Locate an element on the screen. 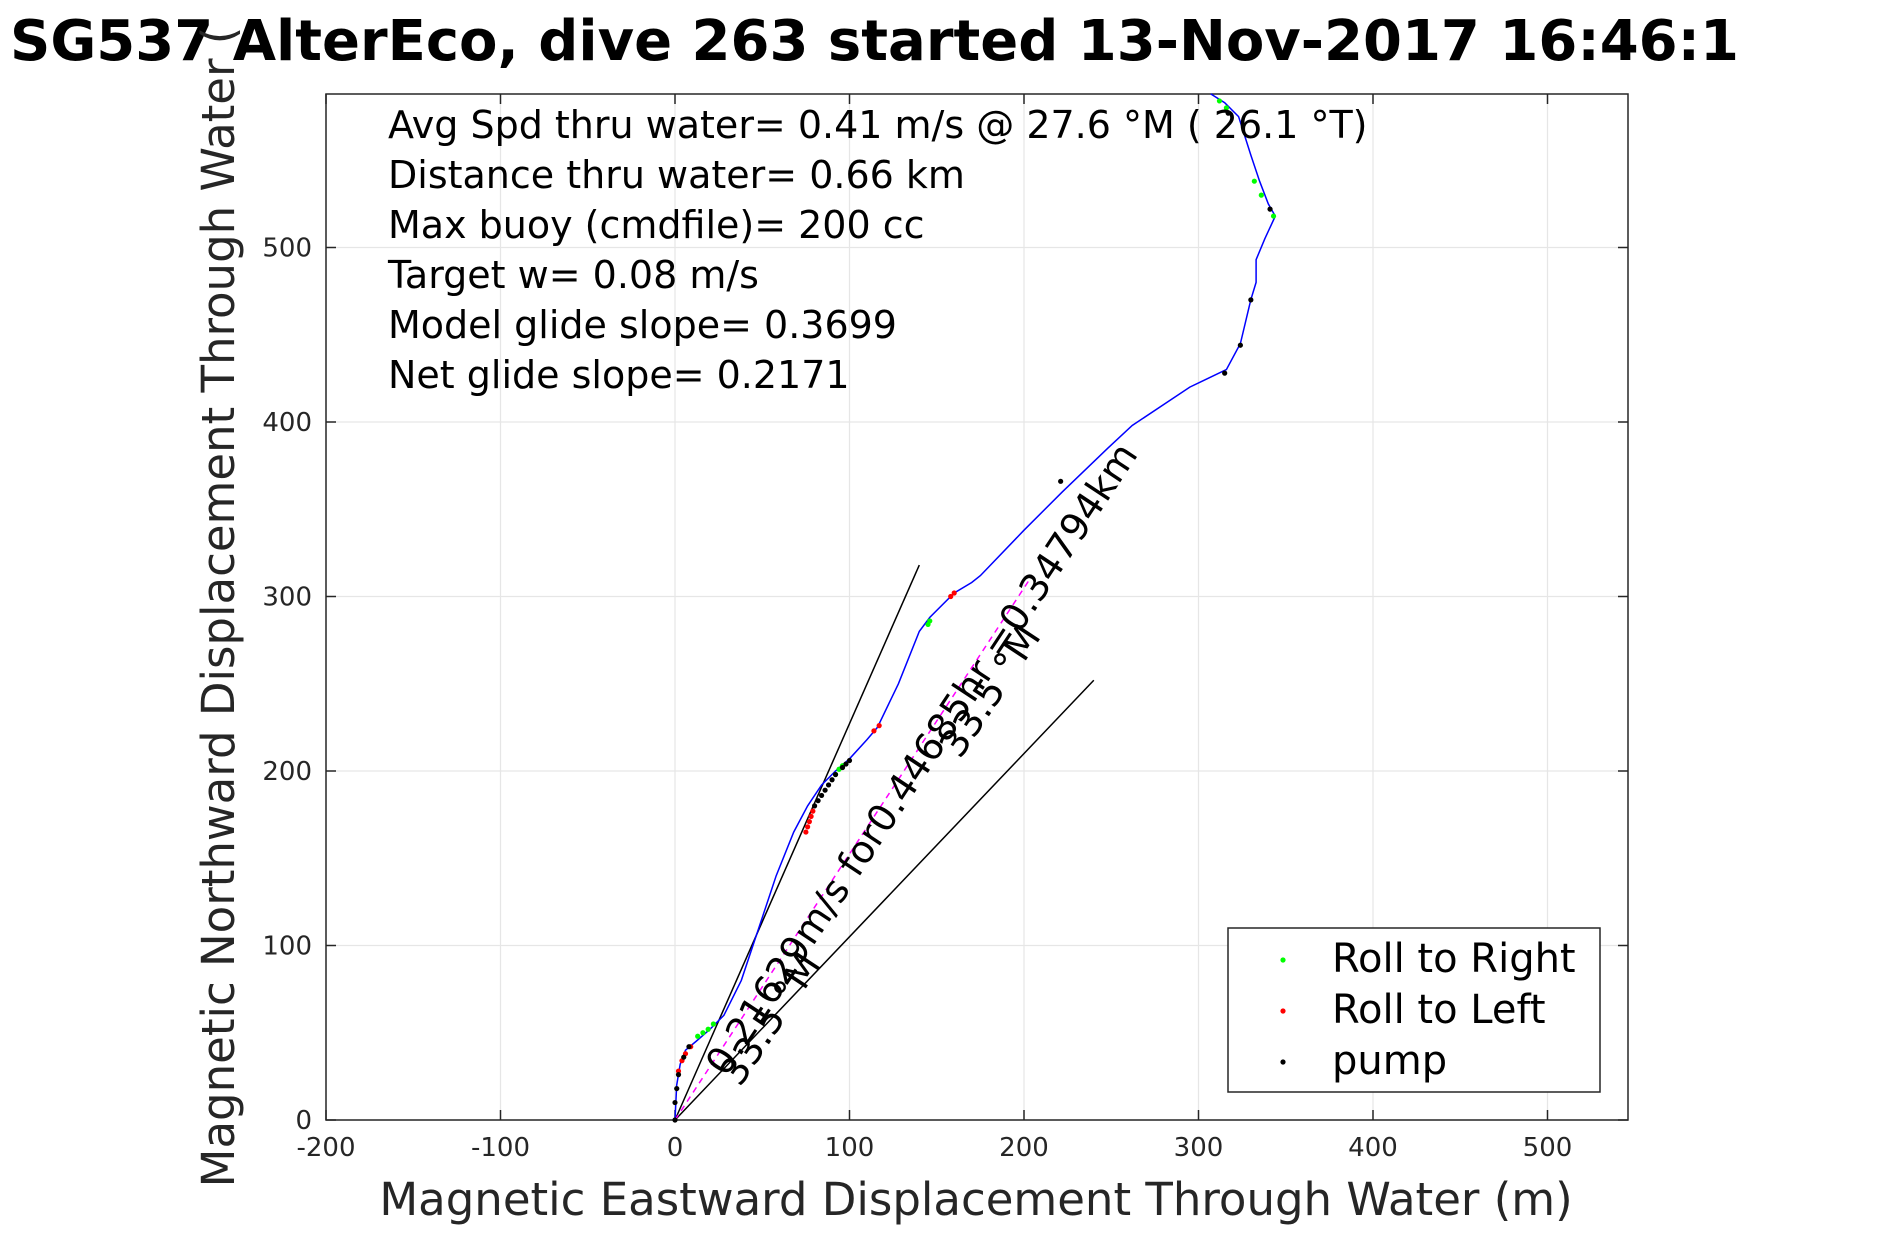 The width and height of the screenshot is (1890, 1260). bearing-dashed-line is located at coordinates (853, 848).